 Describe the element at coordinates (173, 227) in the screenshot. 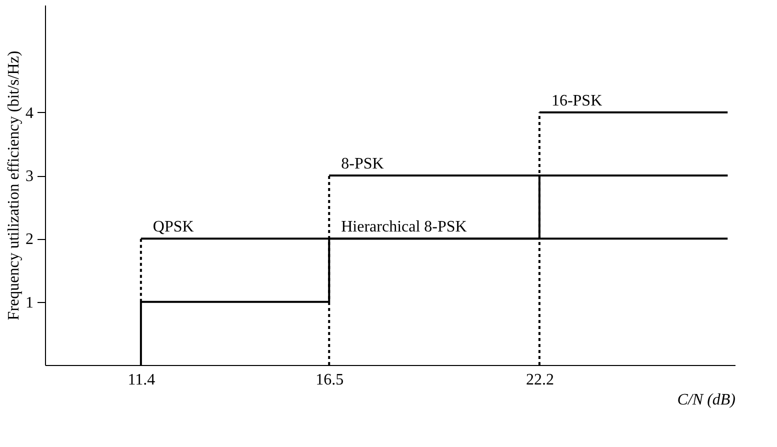

I see `annotation: QPSK` at that location.